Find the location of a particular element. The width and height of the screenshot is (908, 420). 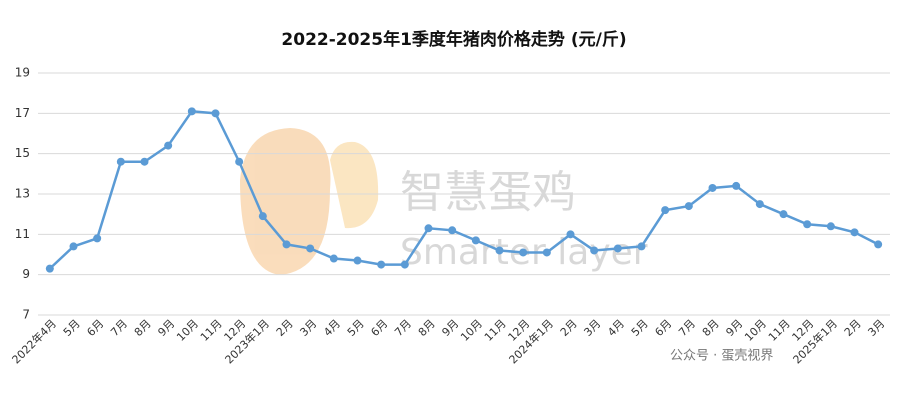

y-tick-label: 19 is located at coordinates (22, 73).